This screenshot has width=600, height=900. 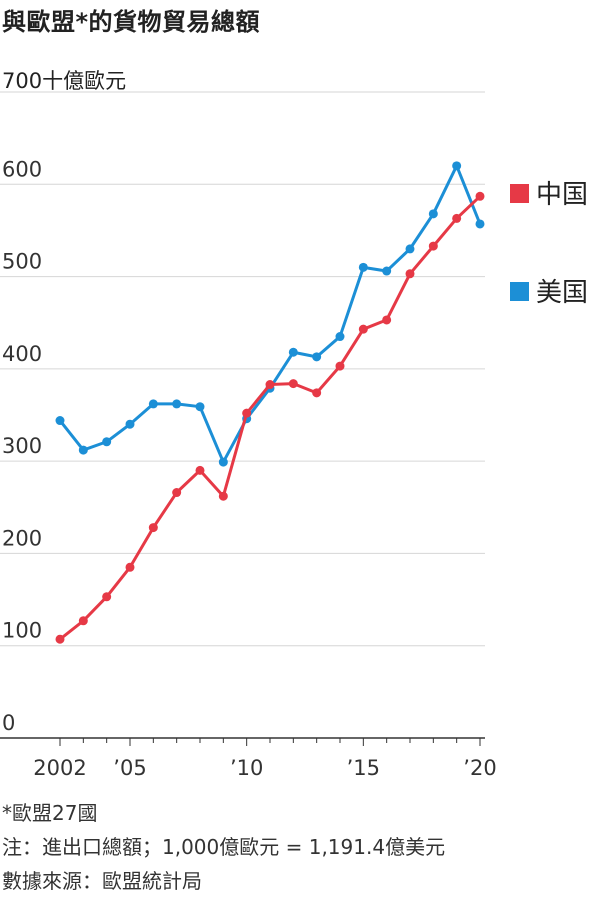 What do you see at coordinates (129, 768) in the screenshot?
I see `x-tick-label: ’05` at bounding box center [129, 768].